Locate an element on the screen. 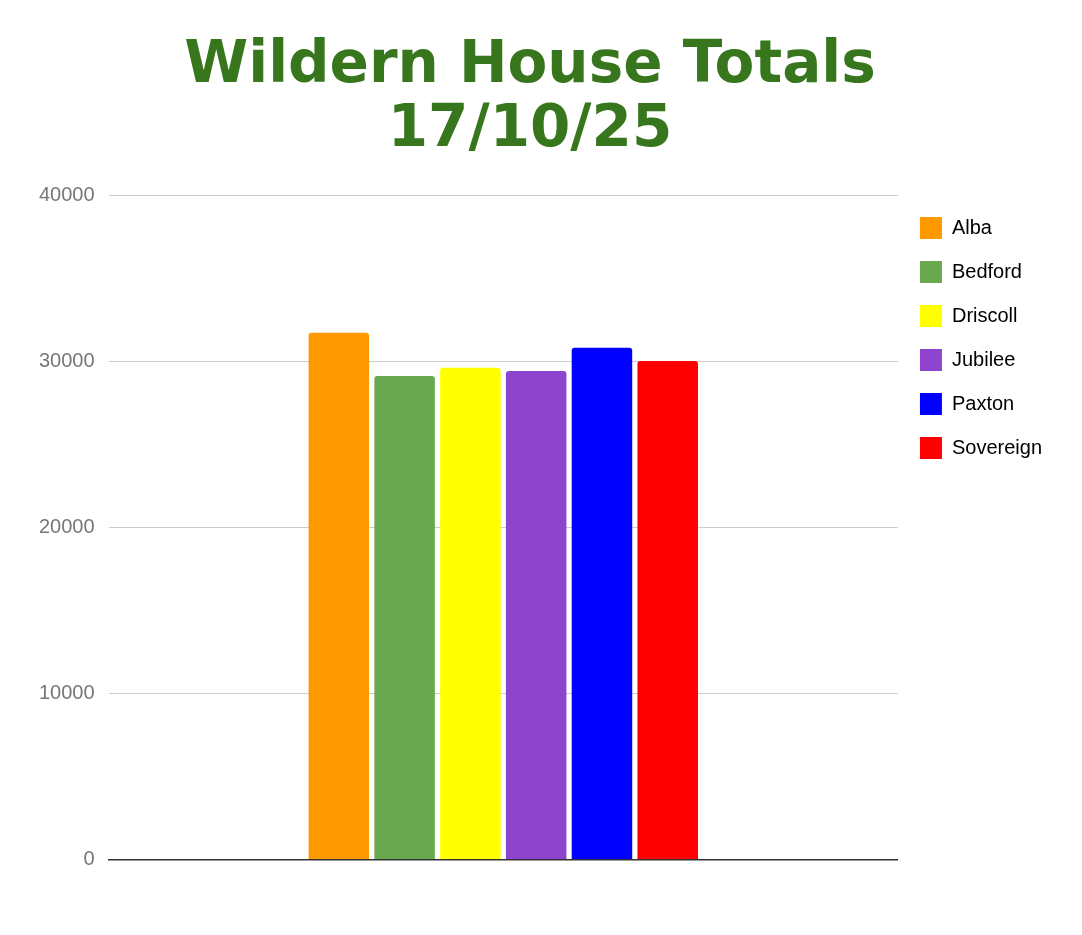 This screenshot has height=935, width=1082. y-tick-label: 20000 is located at coordinates (66, 525).